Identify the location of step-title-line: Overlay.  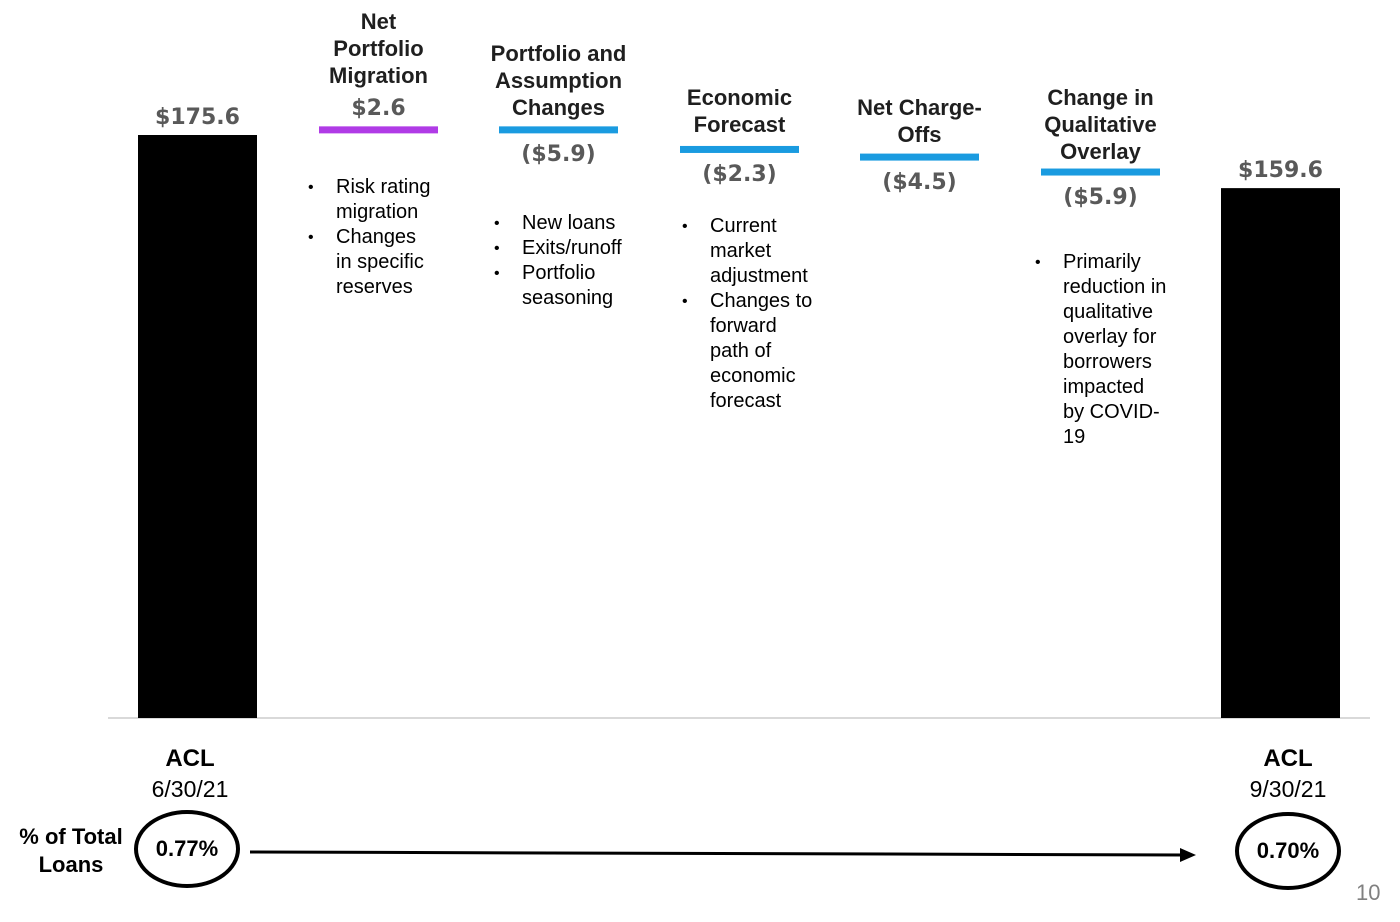
(1100, 151).